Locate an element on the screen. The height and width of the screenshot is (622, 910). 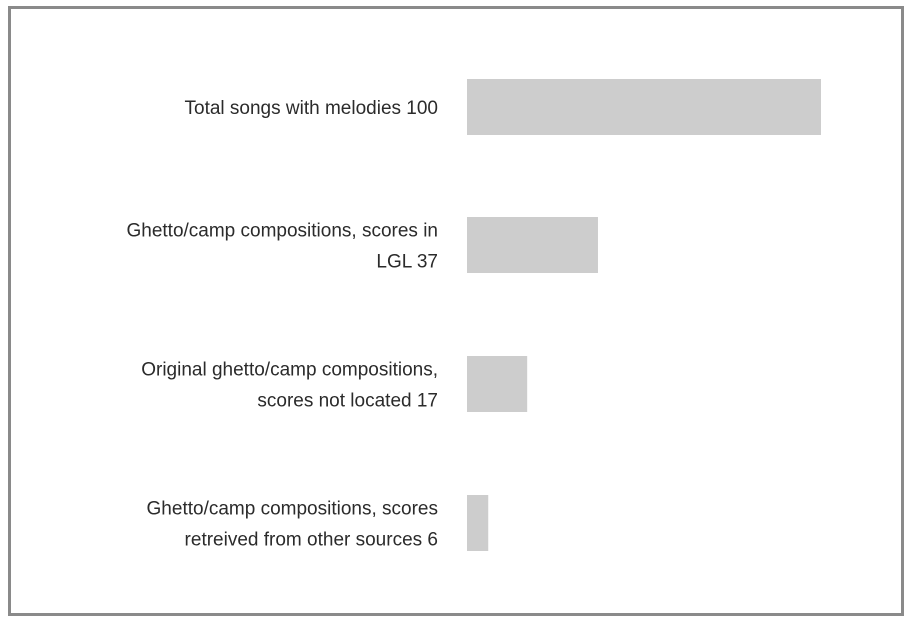
category-label-line: Original ghetto/camp compositions, is located at coordinates (289, 370).